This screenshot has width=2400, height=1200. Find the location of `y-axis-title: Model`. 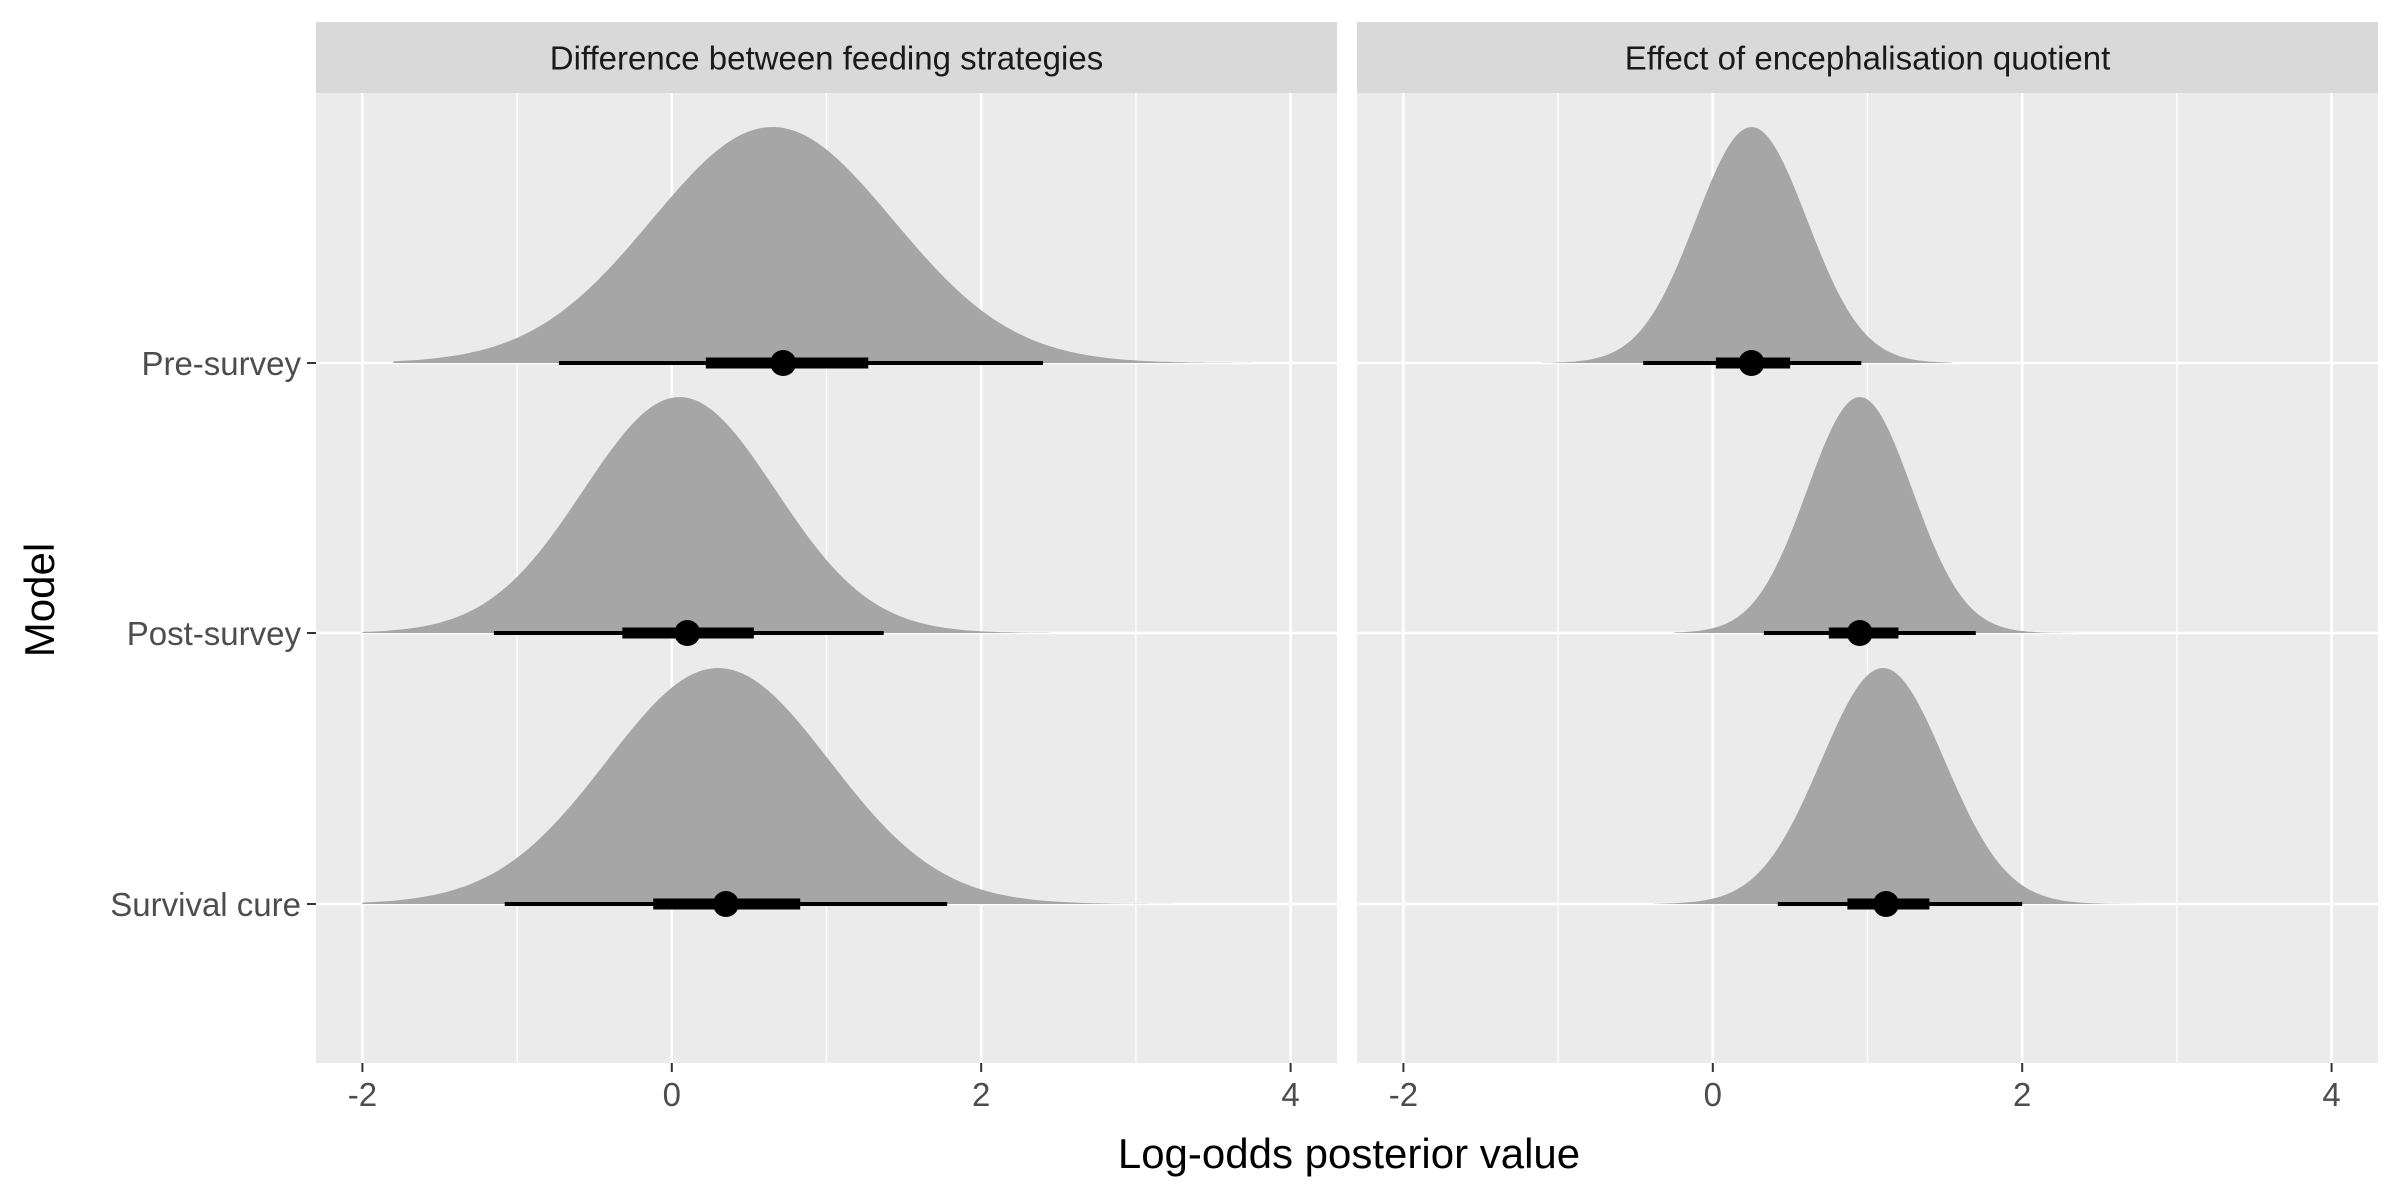

y-axis-title: Model is located at coordinates (39, 600).